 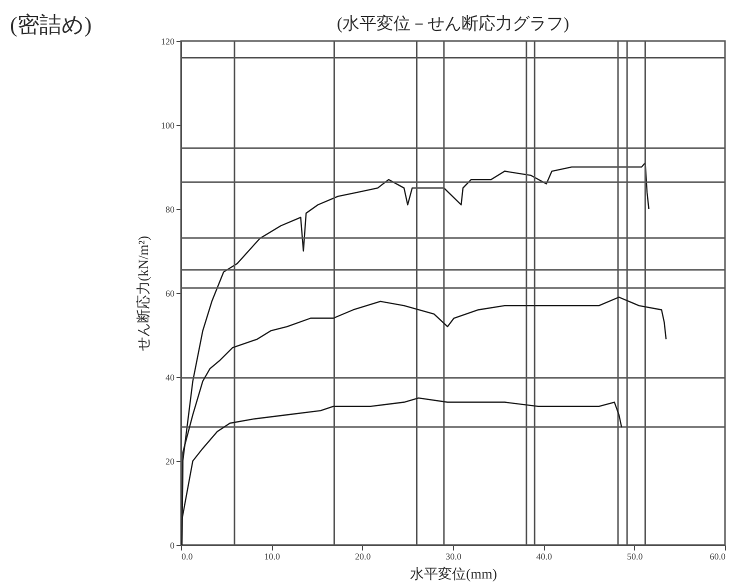 I want to click on y-tick-label: 100, so click(x=168, y=125).